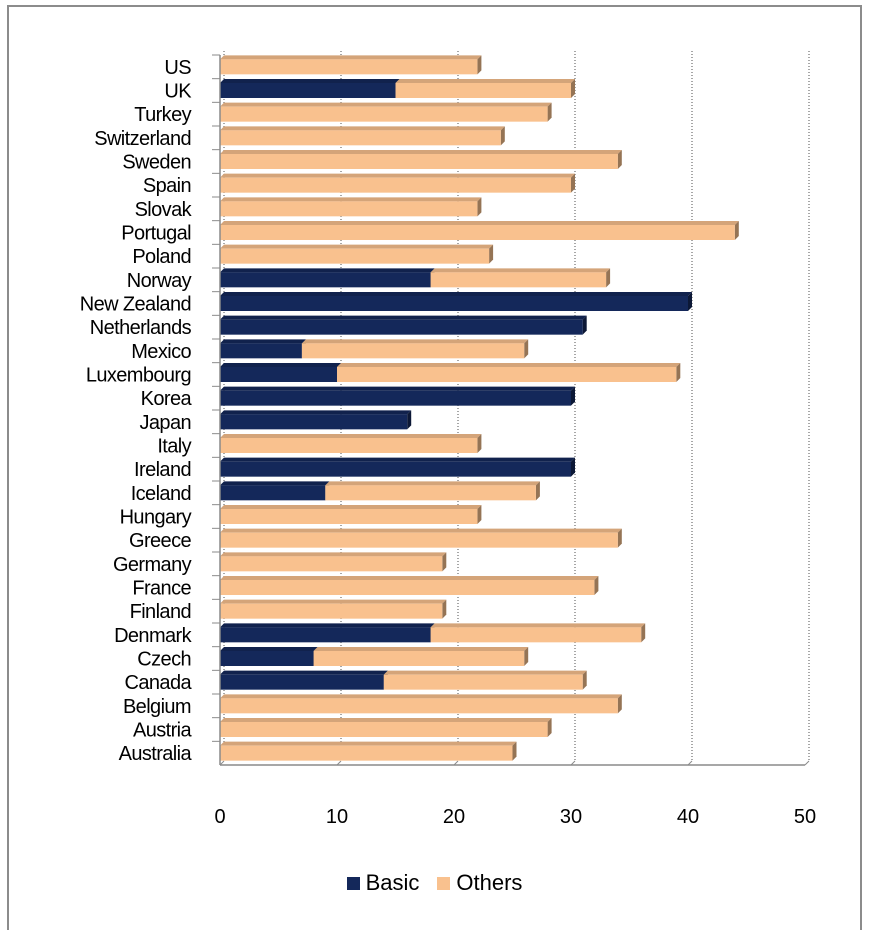  I want to click on y-category-label: Korea, so click(167, 399).